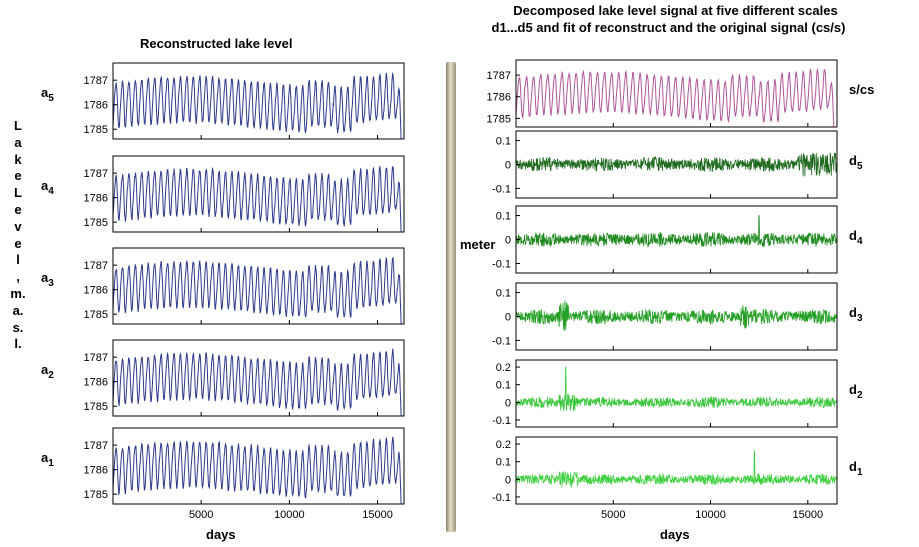  Describe the element at coordinates (18, 159) in the screenshot. I see `y-axis-label-glyph: k` at that location.